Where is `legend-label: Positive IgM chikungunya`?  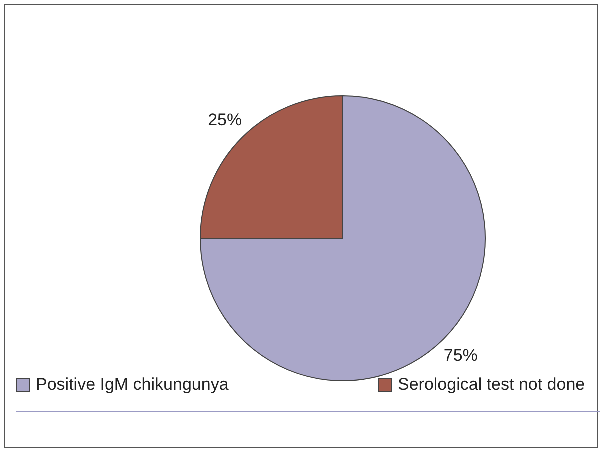 legend-label: Positive IgM chikungunya is located at coordinates (132, 385).